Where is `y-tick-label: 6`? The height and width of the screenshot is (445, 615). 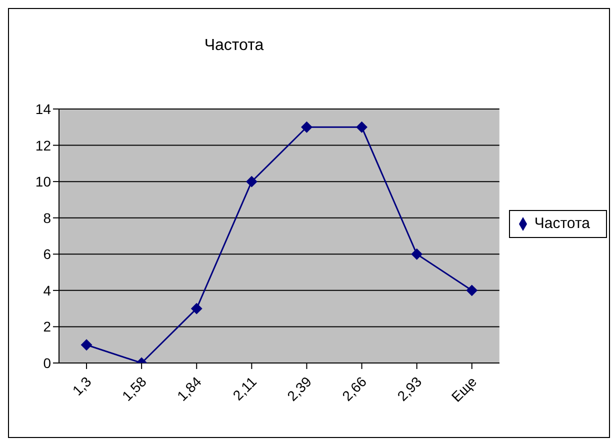
y-tick-label: 6 is located at coordinates (47, 254).